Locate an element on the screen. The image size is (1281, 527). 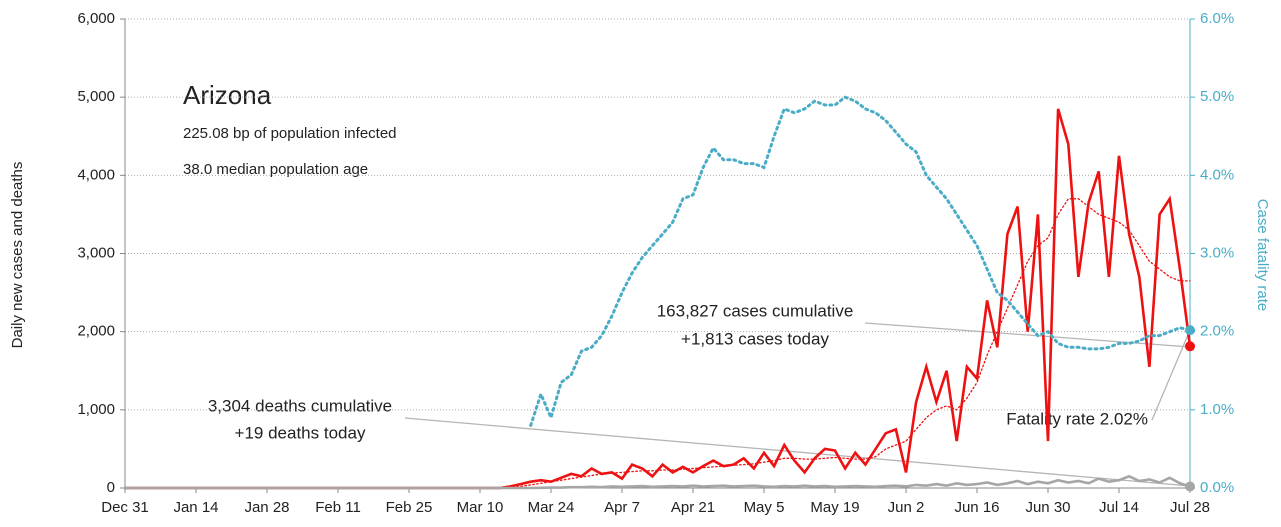
x-tick-label: Jul 28 is located at coordinates (1190, 507).